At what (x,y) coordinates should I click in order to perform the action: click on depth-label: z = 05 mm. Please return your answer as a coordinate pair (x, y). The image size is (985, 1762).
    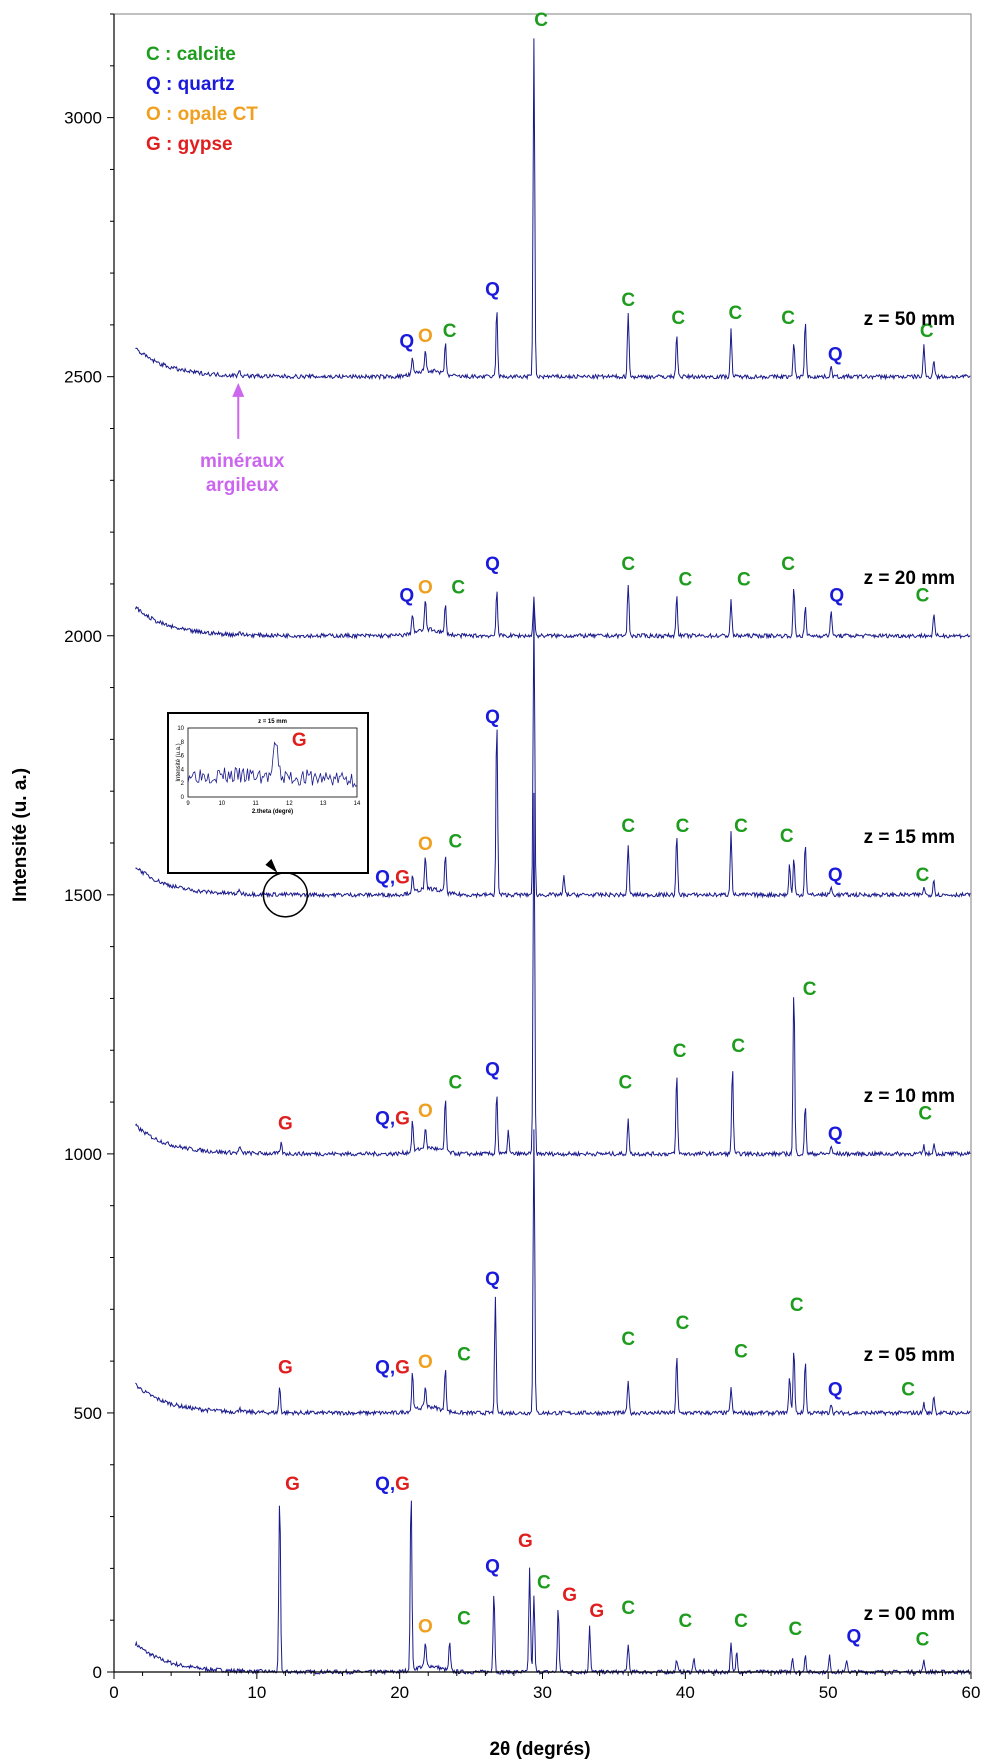
    Looking at the image, I should click on (909, 1355).